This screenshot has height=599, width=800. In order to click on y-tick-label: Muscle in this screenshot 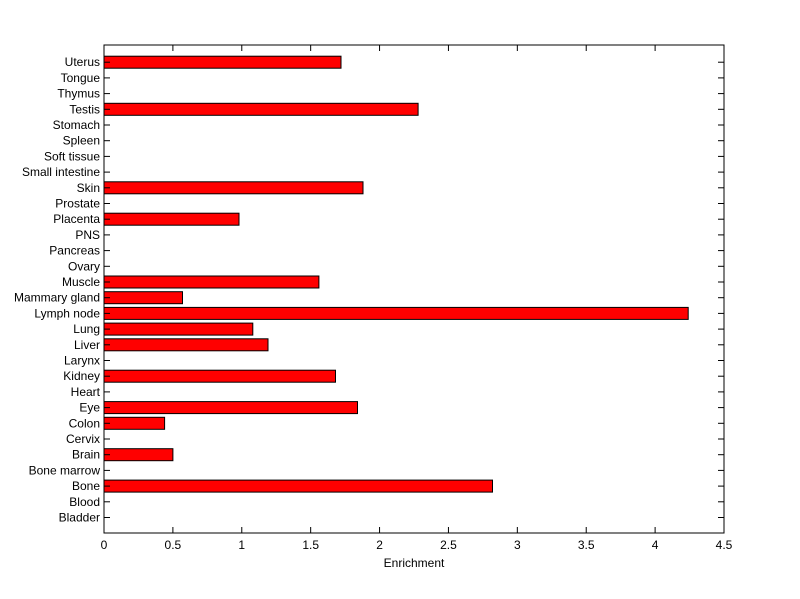, I will do `click(81, 282)`.